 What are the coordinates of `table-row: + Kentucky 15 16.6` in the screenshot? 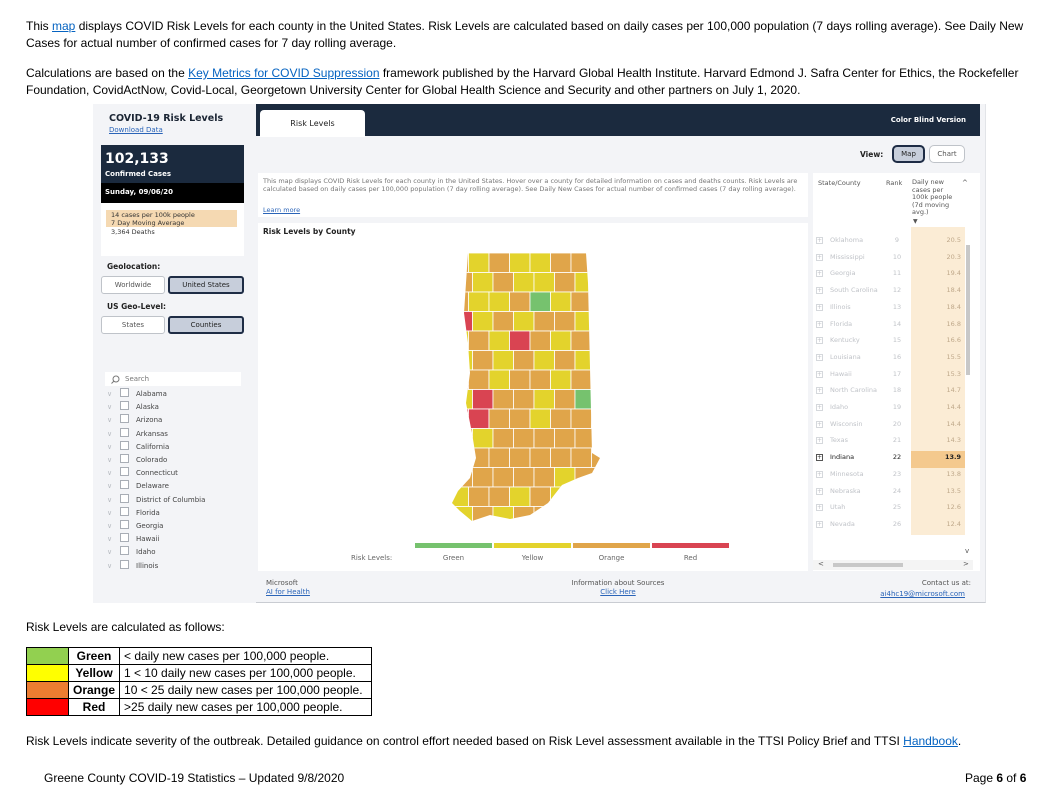 It's located at (893, 343).